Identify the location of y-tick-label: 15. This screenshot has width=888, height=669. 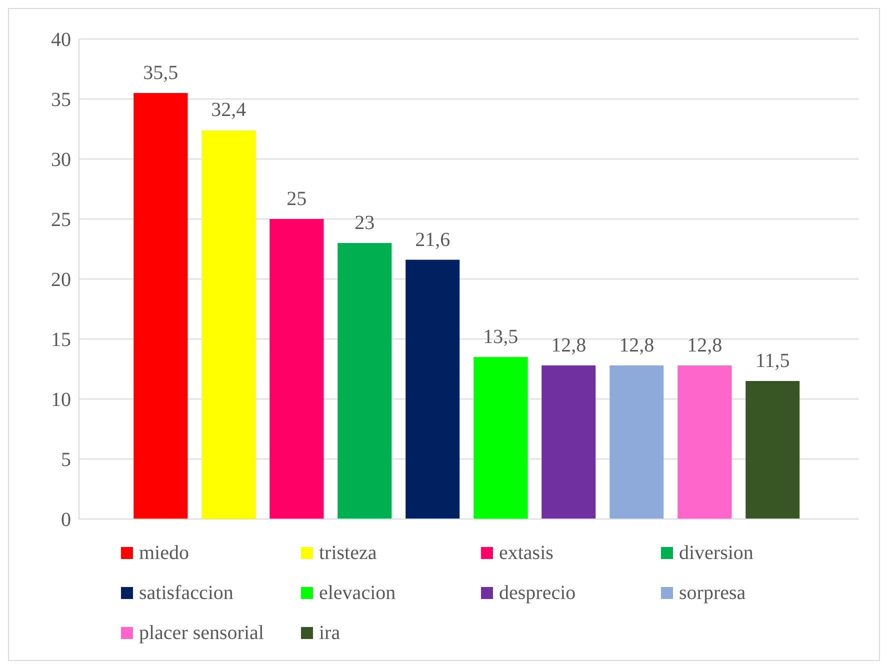
(61, 340).